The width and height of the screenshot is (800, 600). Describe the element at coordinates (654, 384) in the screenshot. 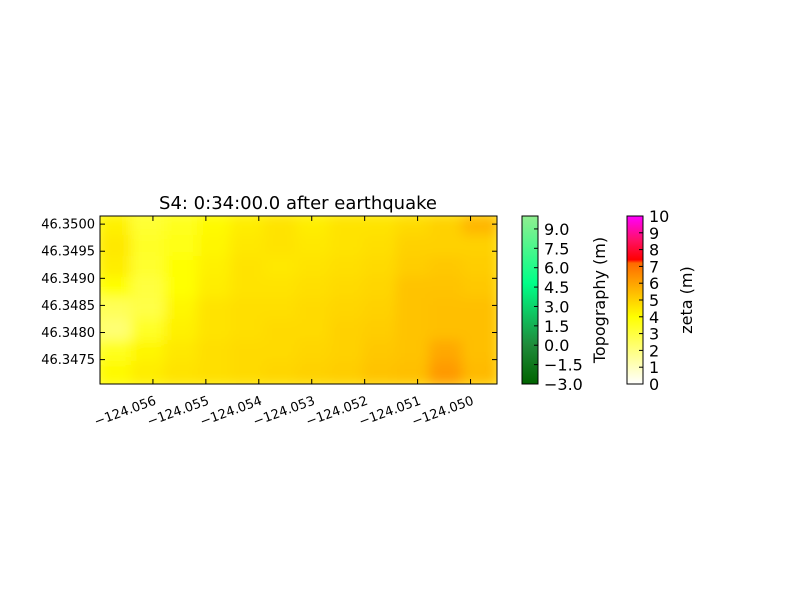

I see `colorbar-tick-label: 0` at that location.